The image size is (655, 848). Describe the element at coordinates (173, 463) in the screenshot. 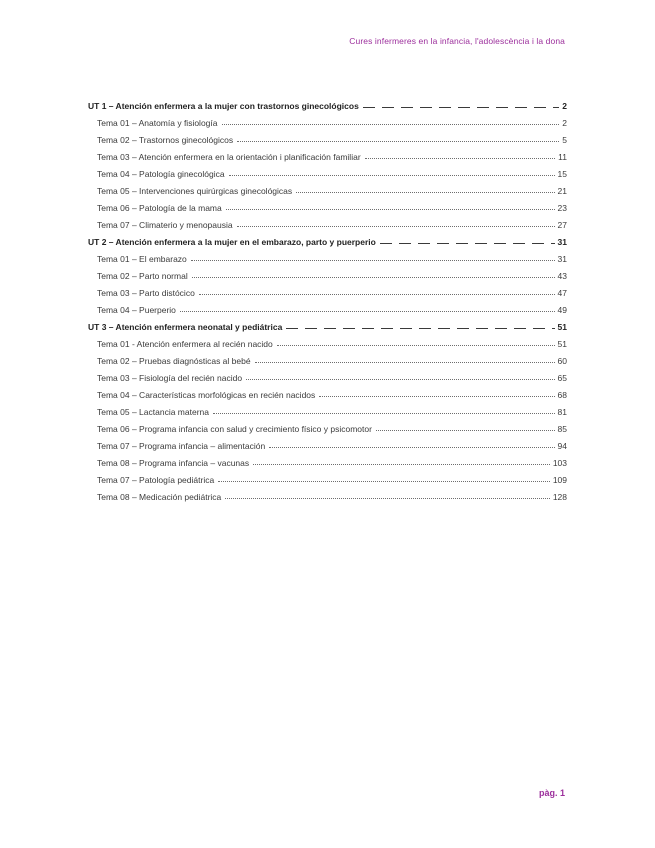

I see `toc-entry-label: Tema 08 – Programa infancia – vacunas` at that location.